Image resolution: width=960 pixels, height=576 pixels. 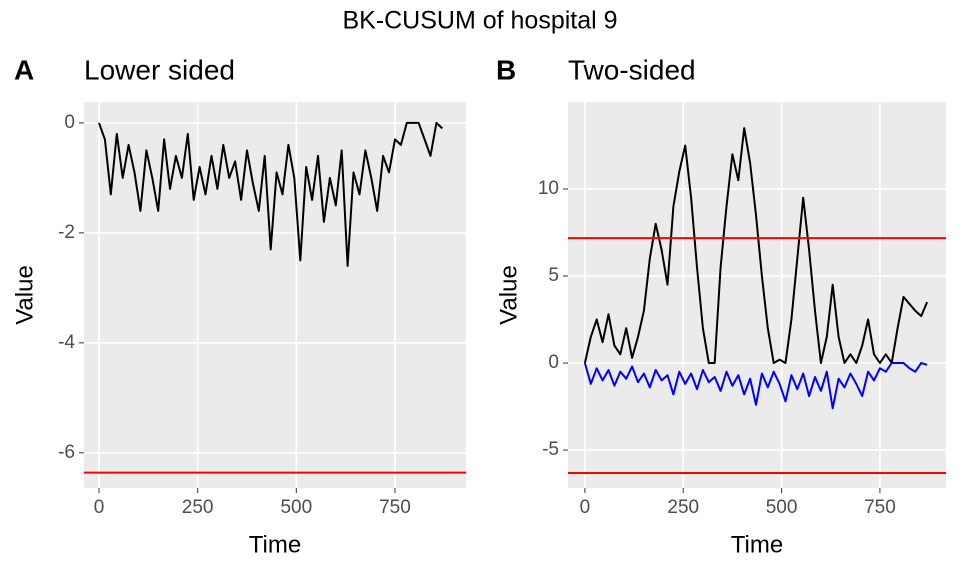 What do you see at coordinates (550, 449) in the screenshot?
I see `y-tick-label: -5` at bounding box center [550, 449].